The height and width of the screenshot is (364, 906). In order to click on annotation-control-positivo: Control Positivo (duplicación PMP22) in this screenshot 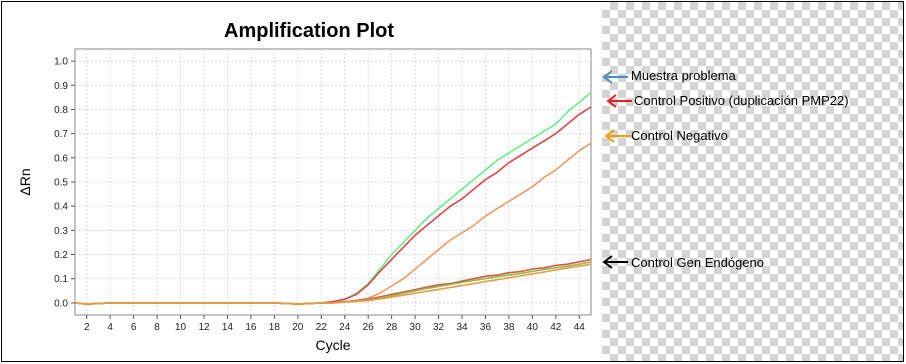, I will do `click(727, 100)`.